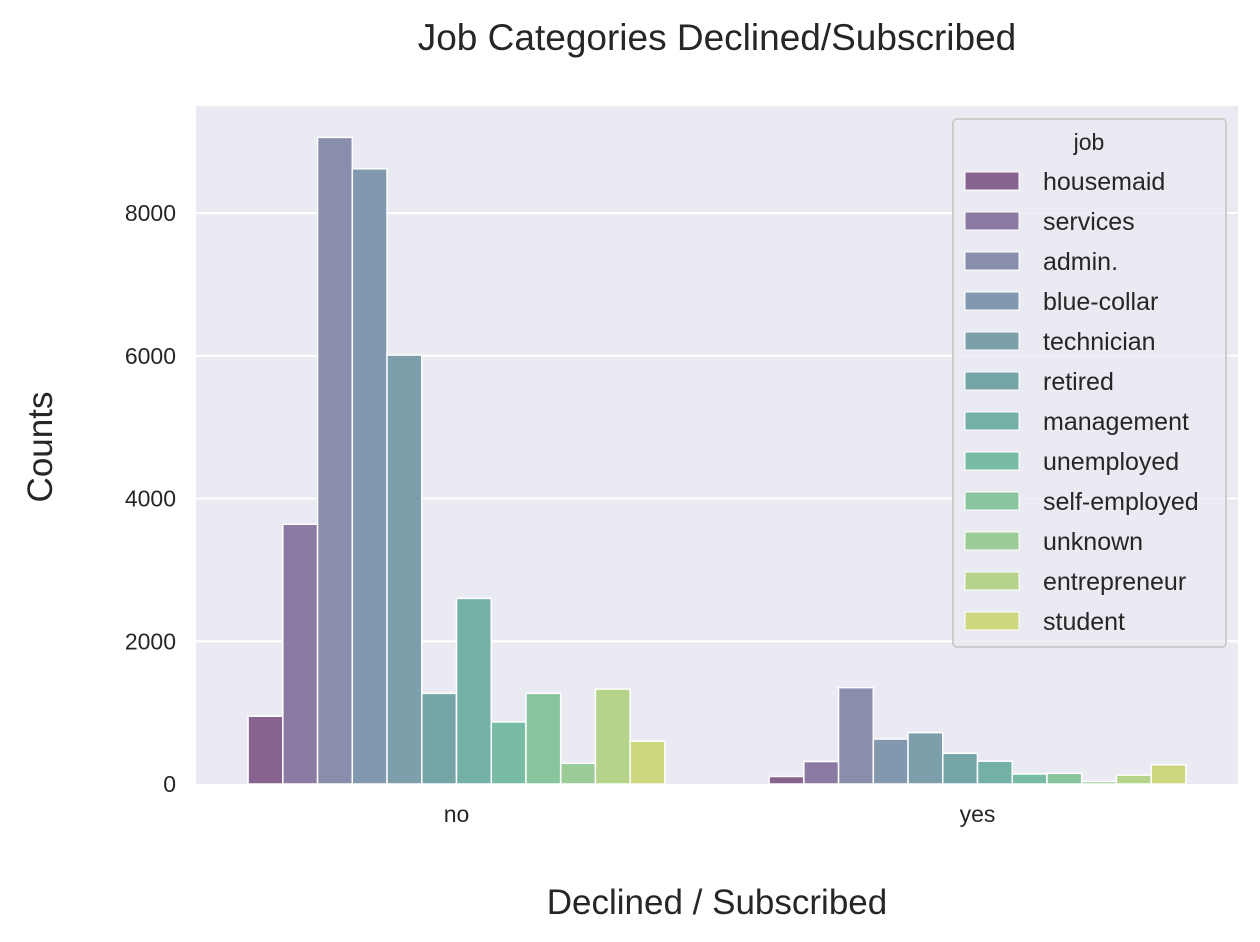 Image resolution: width=1260 pixels, height=942 pixels. I want to click on bar-self-employed-yes, so click(1064, 778).